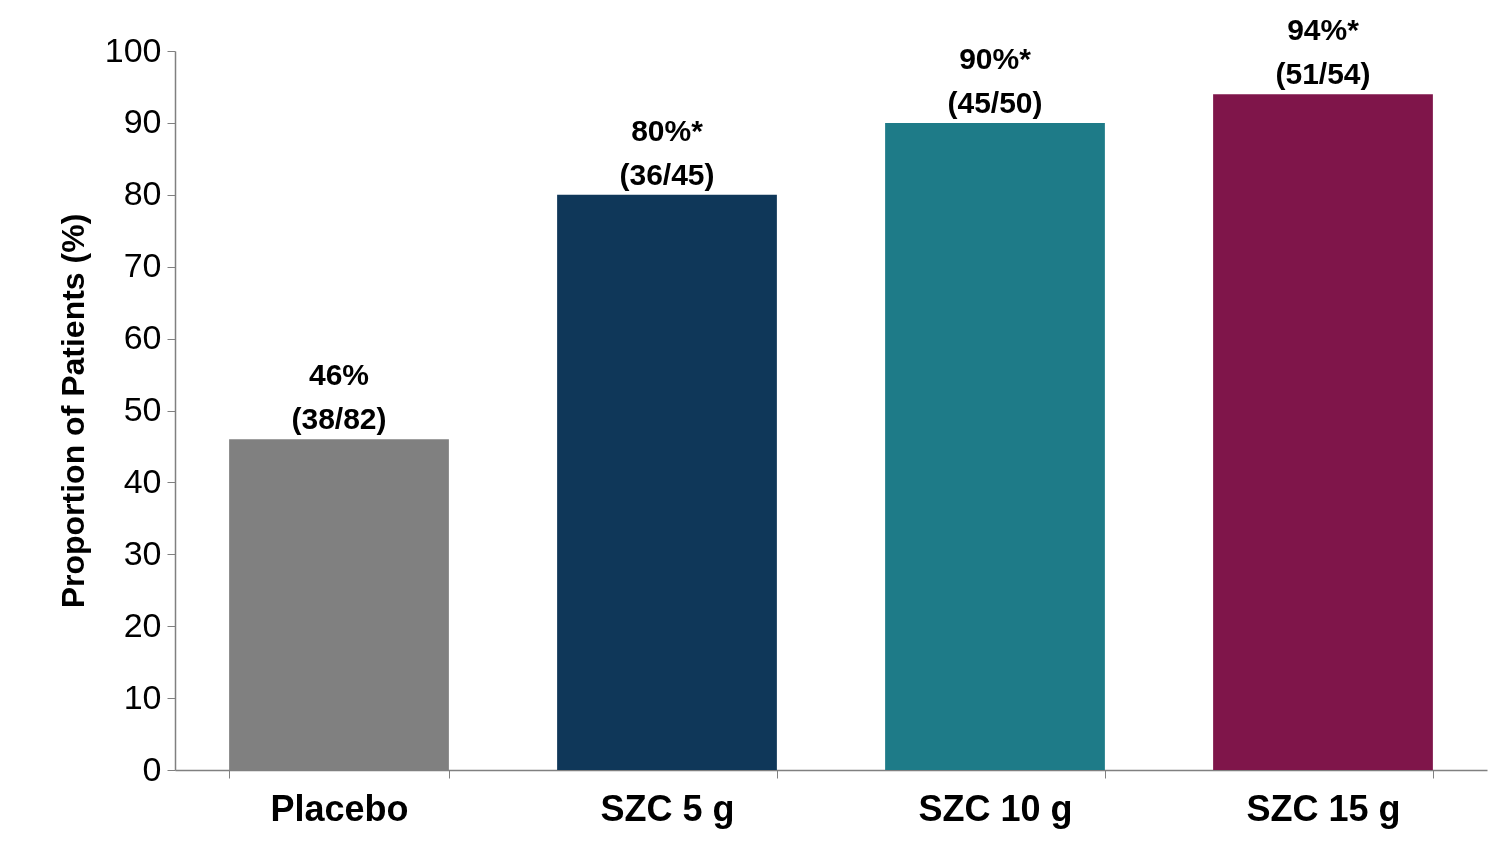  What do you see at coordinates (339, 808) in the screenshot?
I see `x-tick-label: Placebo` at bounding box center [339, 808].